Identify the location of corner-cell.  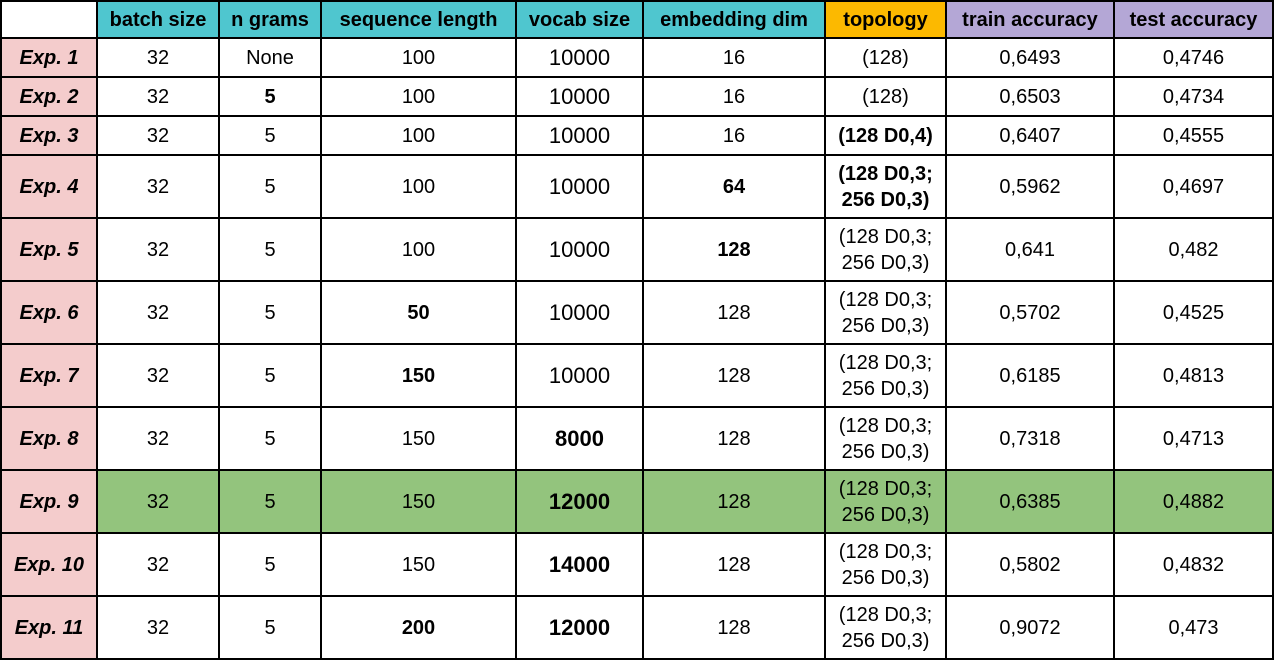
(49, 19).